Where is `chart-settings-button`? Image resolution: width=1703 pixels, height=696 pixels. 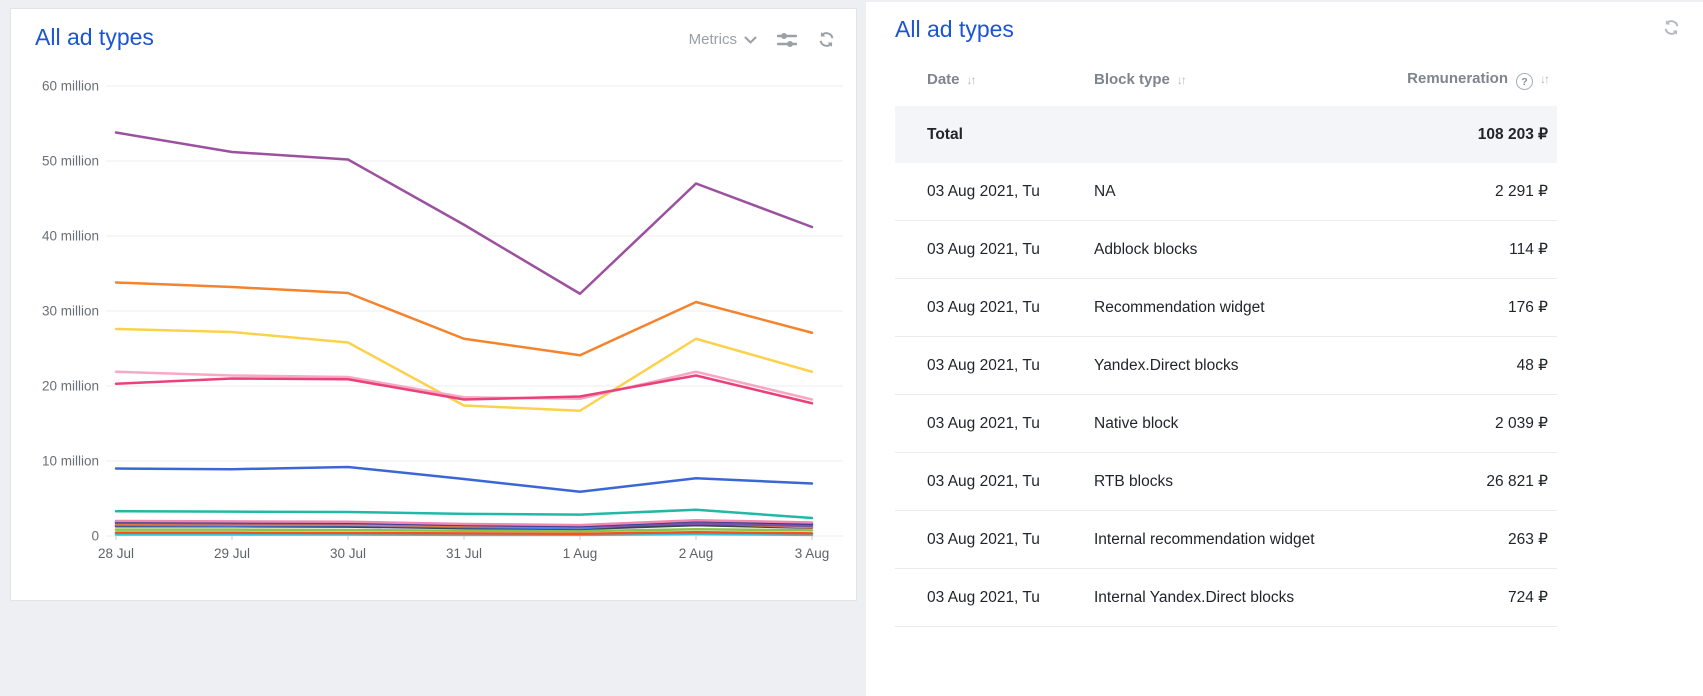 chart-settings-button is located at coordinates (787, 40).